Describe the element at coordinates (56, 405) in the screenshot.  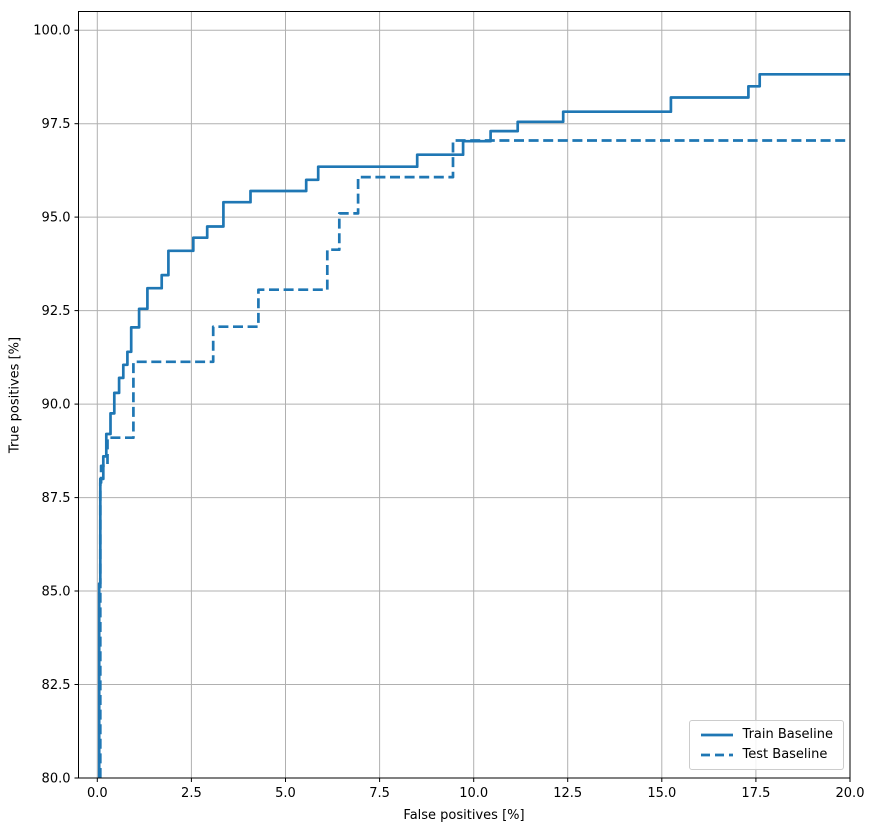
I see `y-tick-label: 90.0` at that location.